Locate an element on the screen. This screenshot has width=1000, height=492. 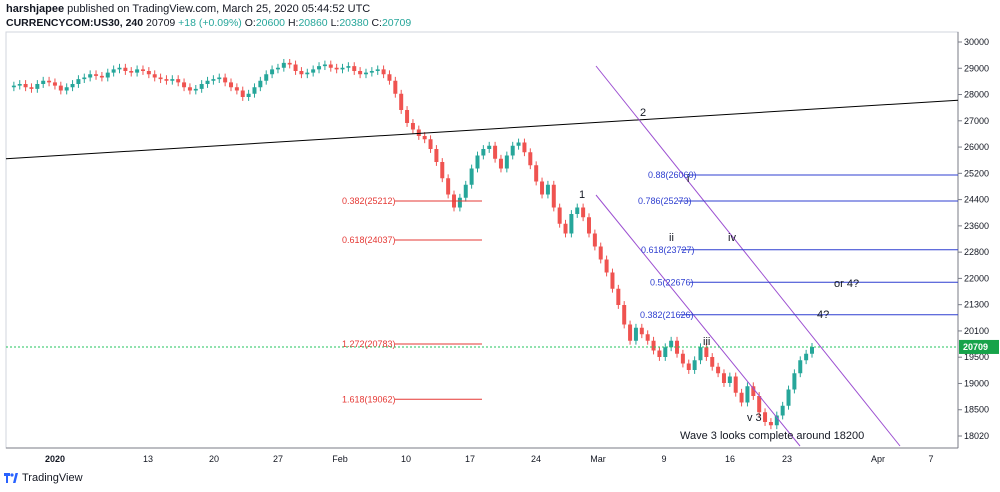
price-tick-label: 24400 is located at coordinates (976, 200).